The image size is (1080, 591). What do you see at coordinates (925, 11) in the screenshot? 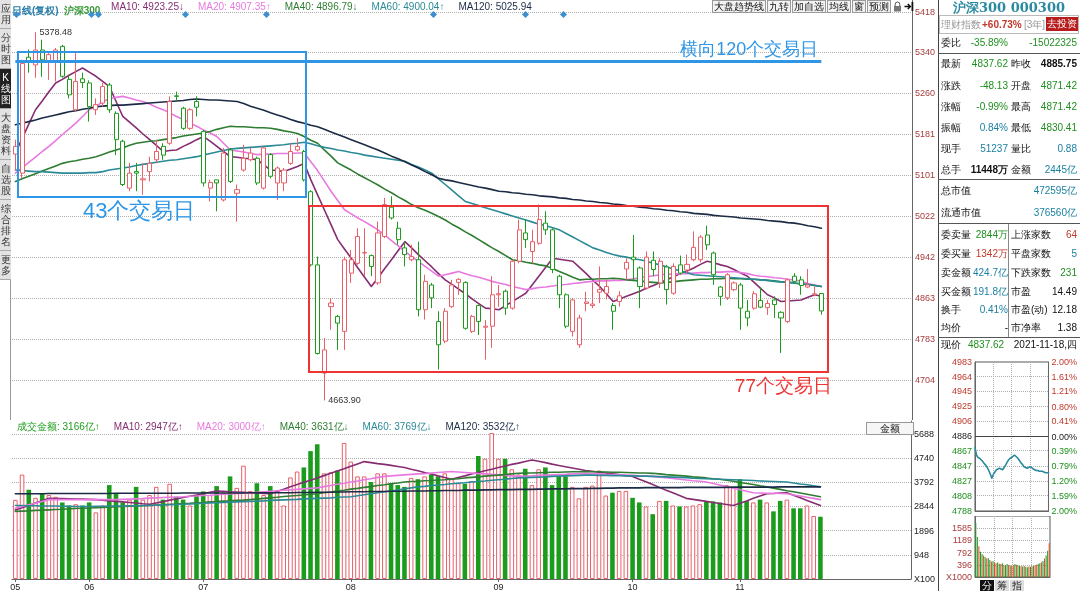
I see `y-tick-label: 5418` at bounding box center [925, 11].